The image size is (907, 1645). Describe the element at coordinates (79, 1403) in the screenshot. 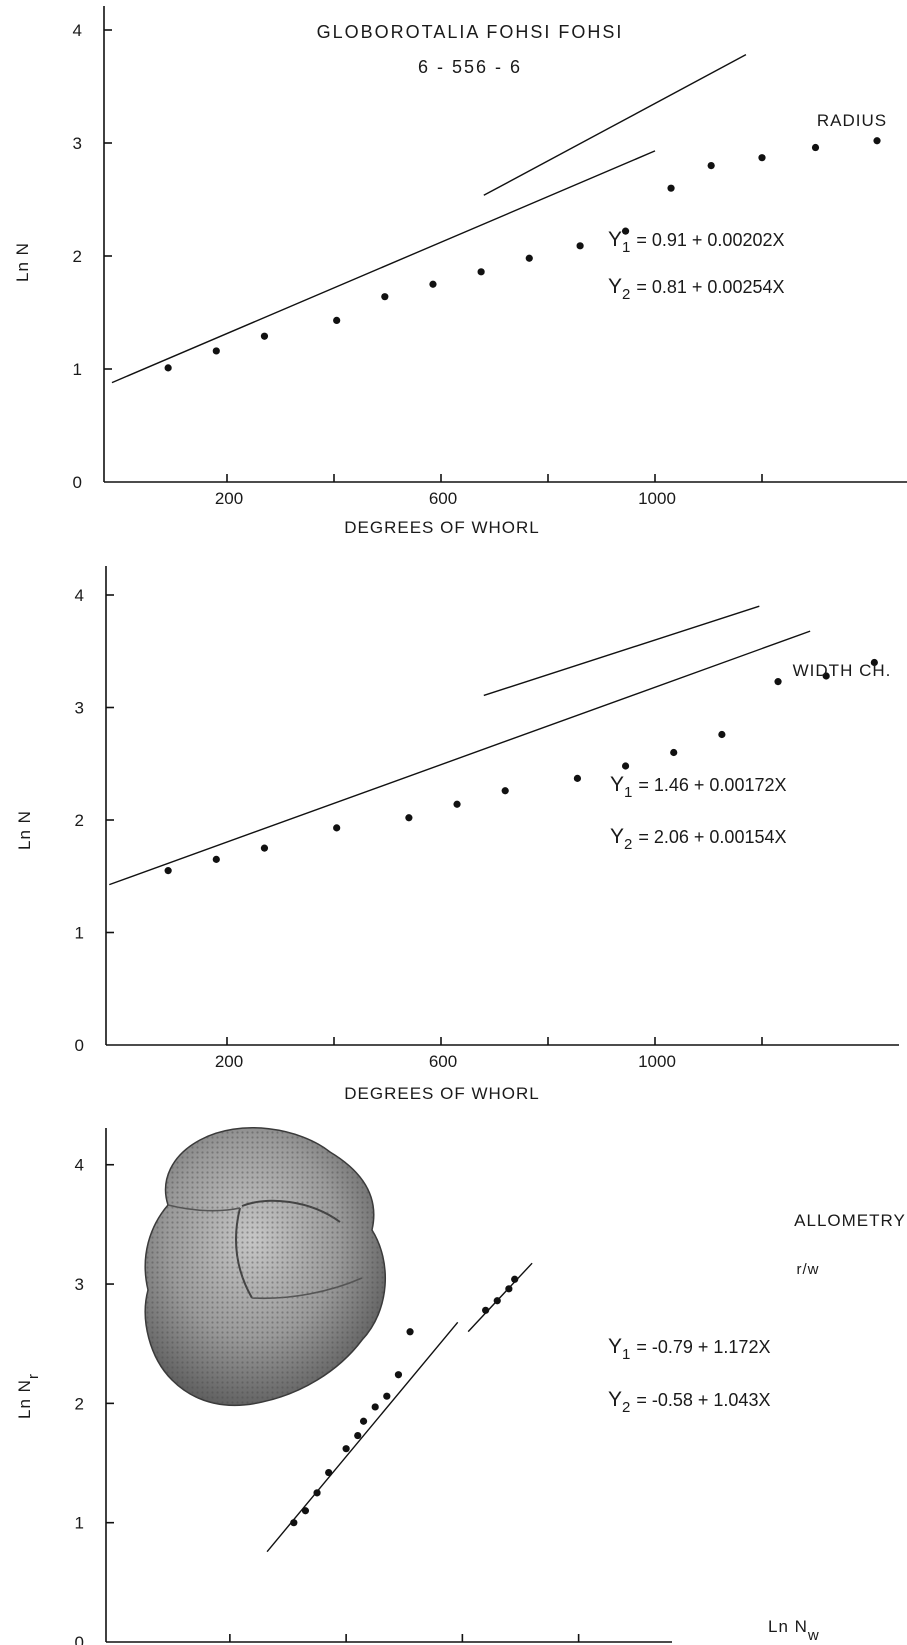

I see `y-tick-label: 2` at that location.